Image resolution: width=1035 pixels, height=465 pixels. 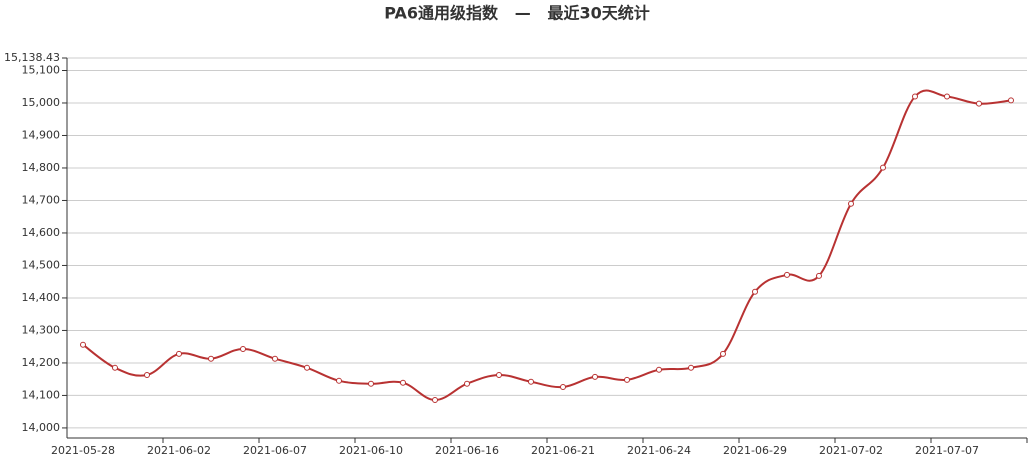 I want to click on y-tick-label: 15,100, so click(x=41, y=69).